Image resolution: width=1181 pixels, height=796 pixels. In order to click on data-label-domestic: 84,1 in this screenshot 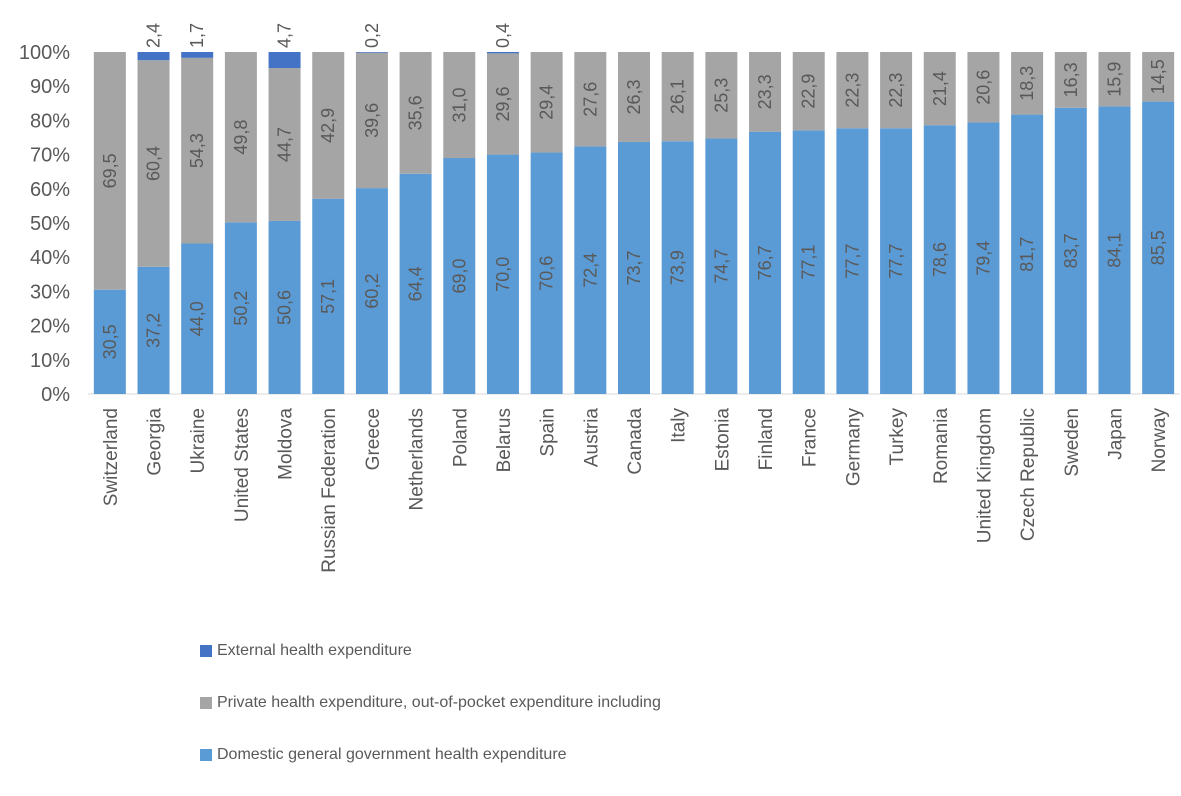, I will do `click(1114, 250)`.